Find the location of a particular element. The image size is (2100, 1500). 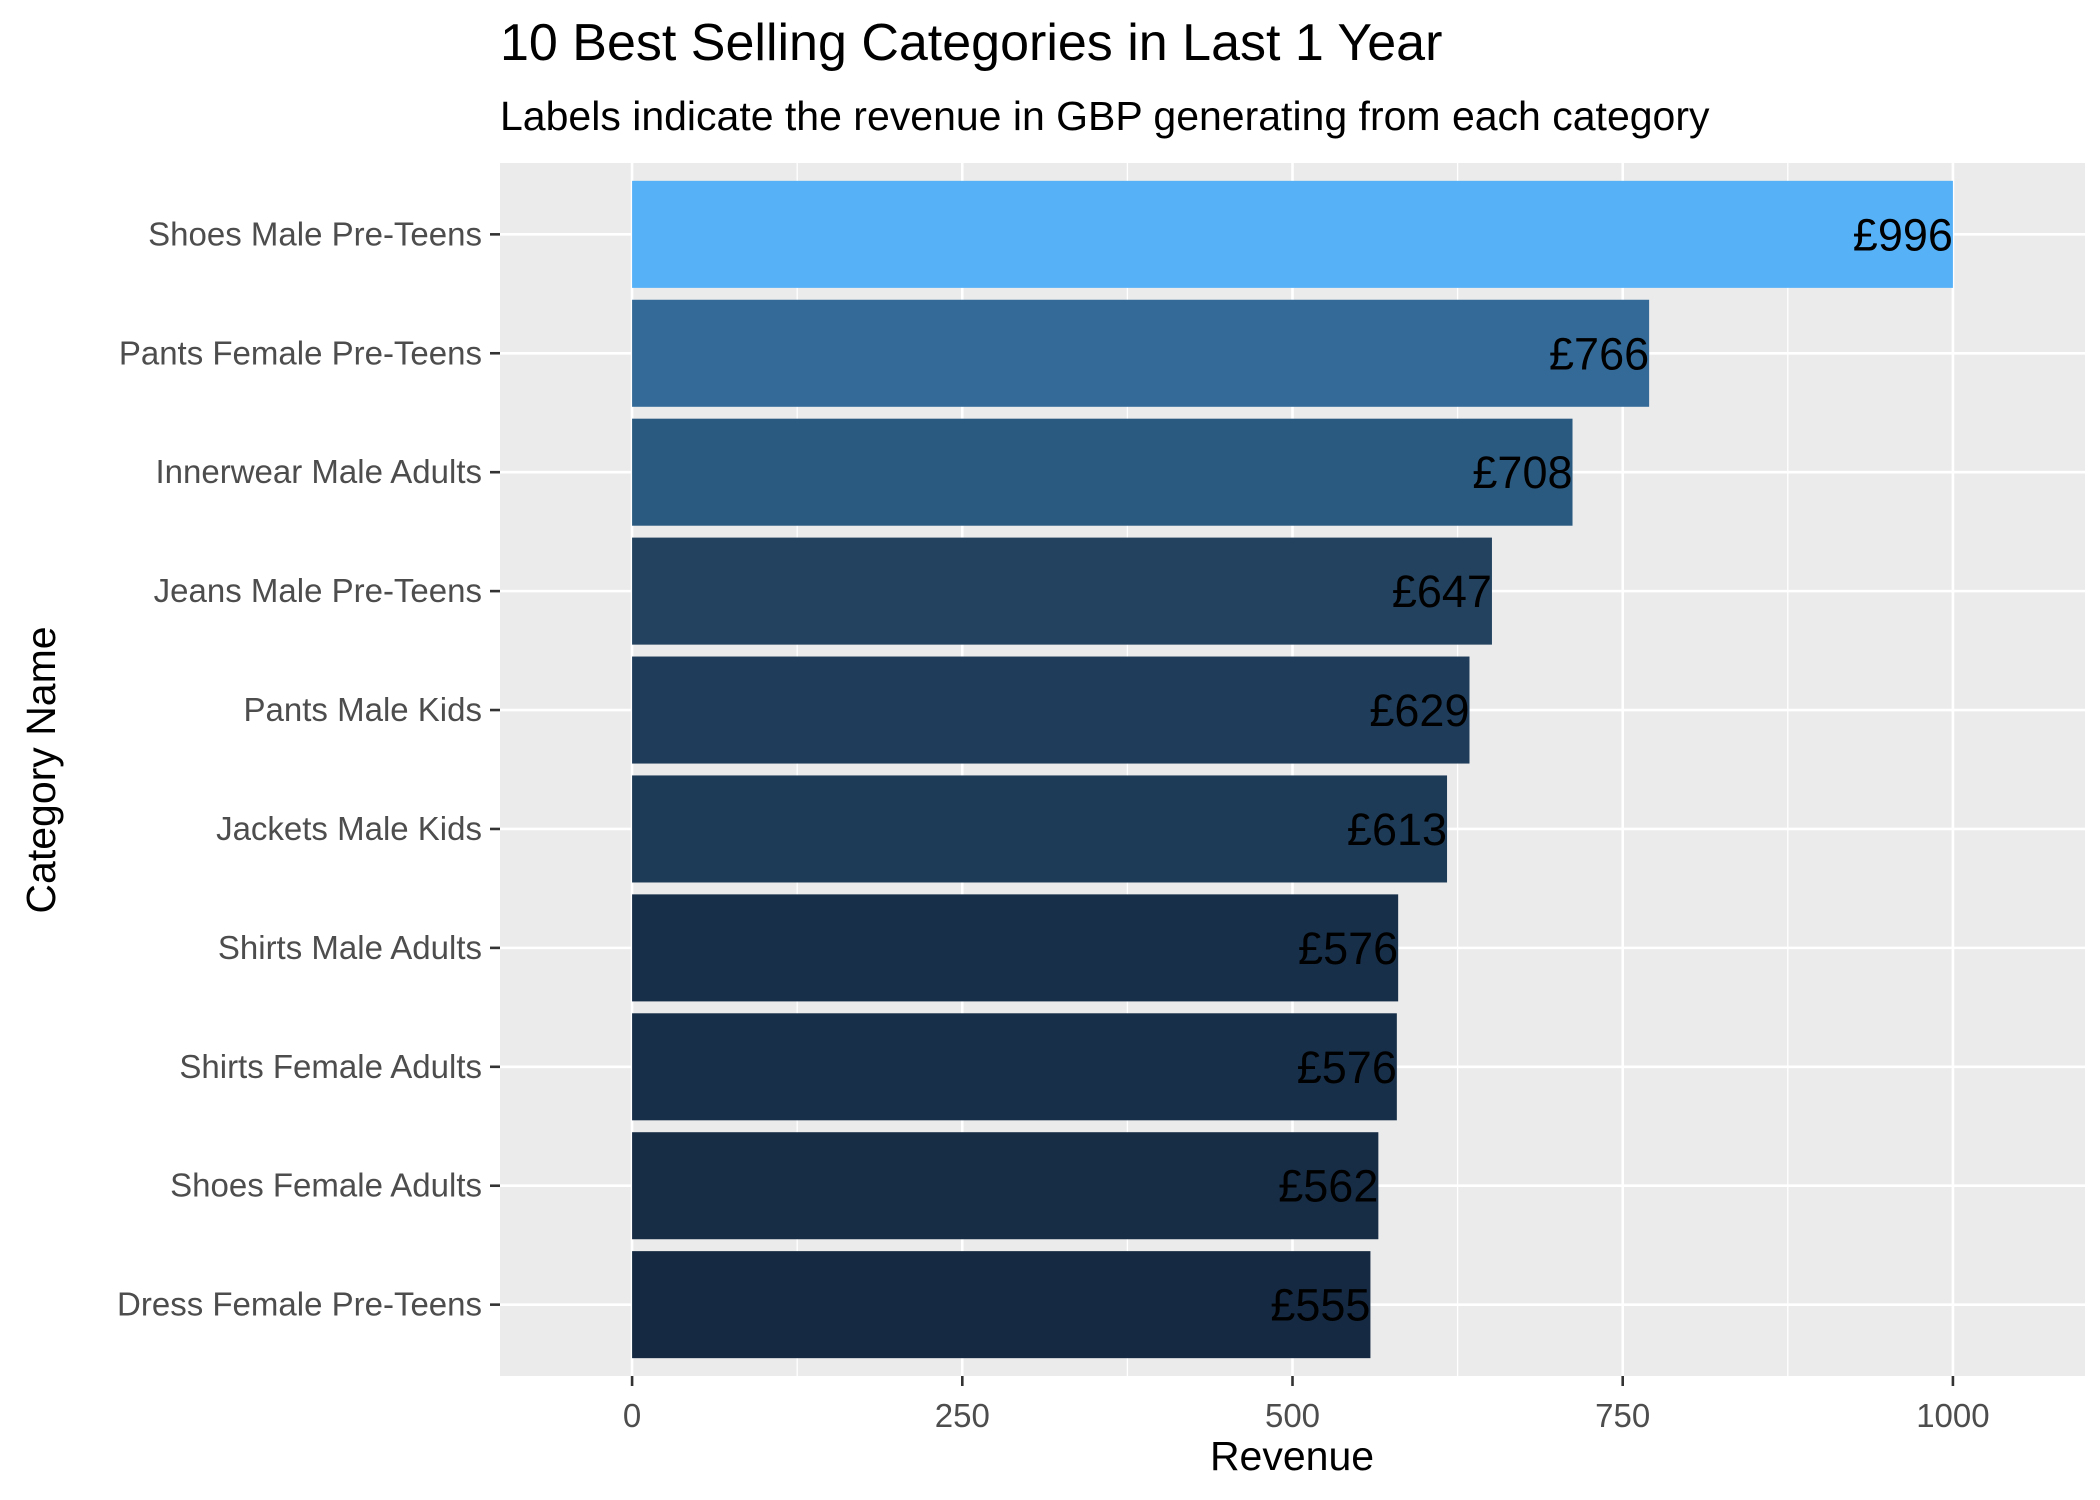

bar-value-label: £996 is located at coordinates (1903, 234).